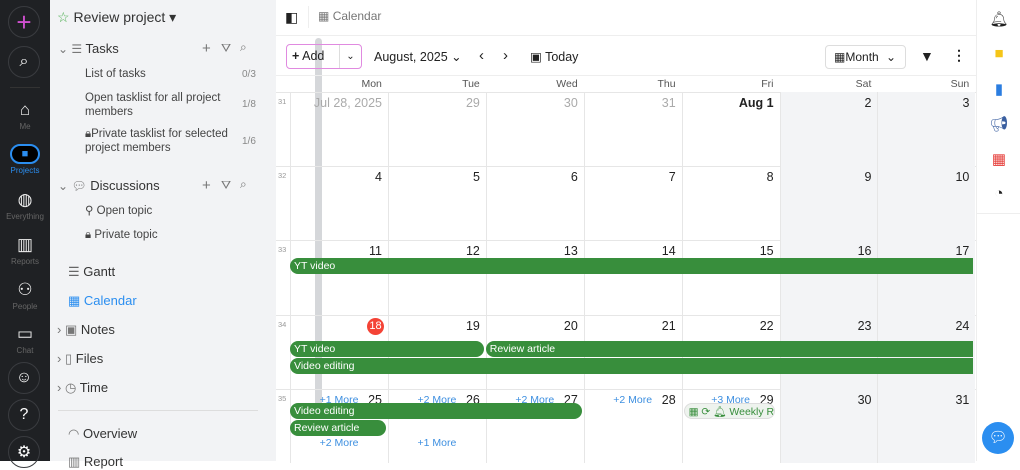 The height and width of the screenshot is (470, 1020). Describe the element at coordinates (25, 199) in the screenshot. I see `globe-icon: ◍` at that location.